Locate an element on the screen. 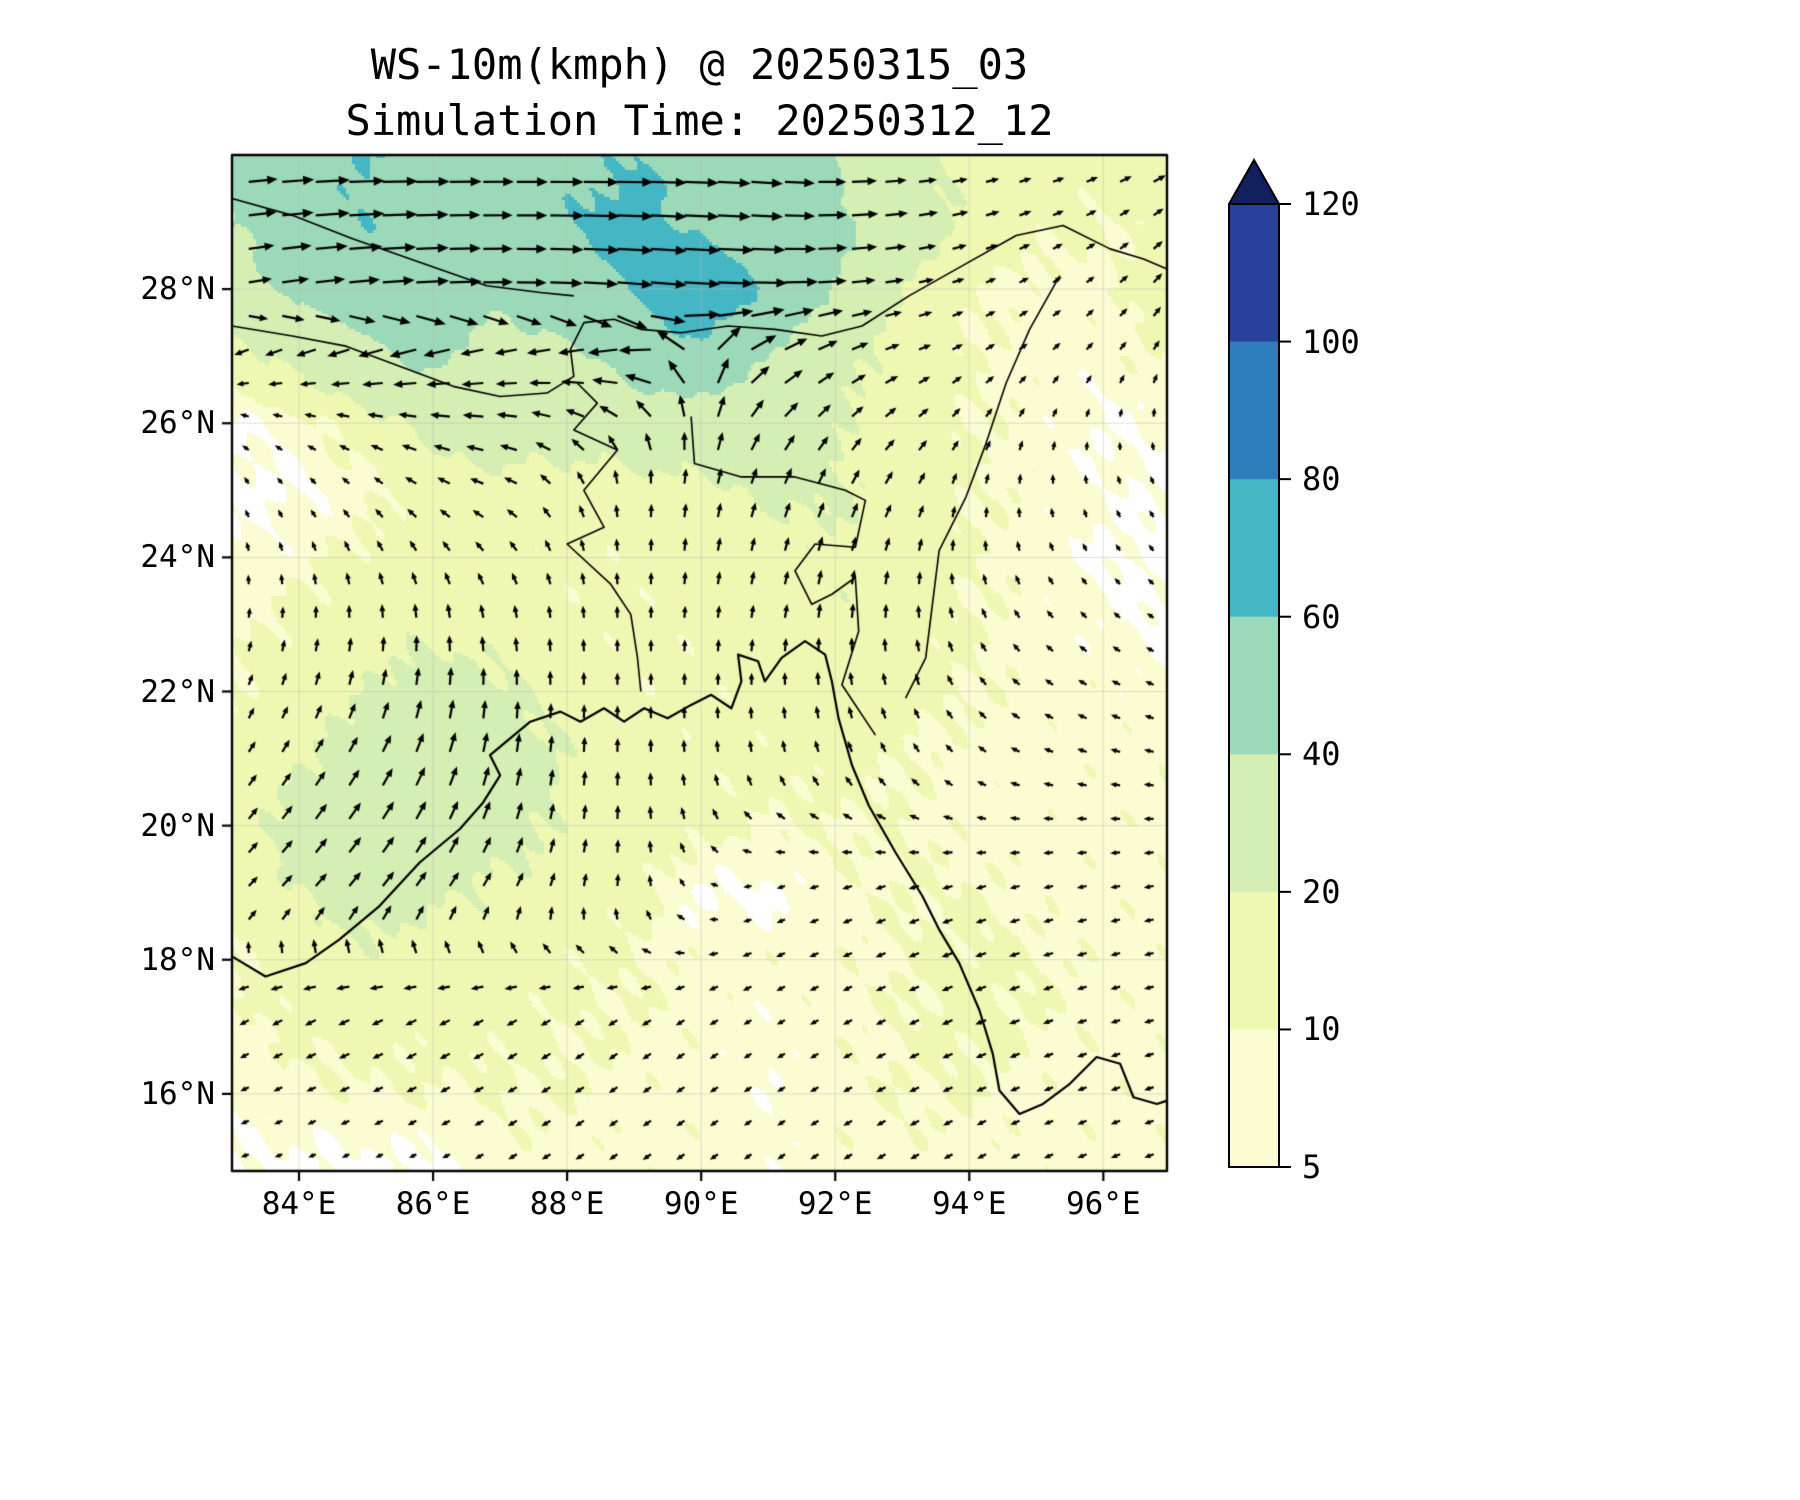 Image resolution: width=1800 pixels, height=1500 pixels. colorbar-svg is located at coordinates (1259, 663).